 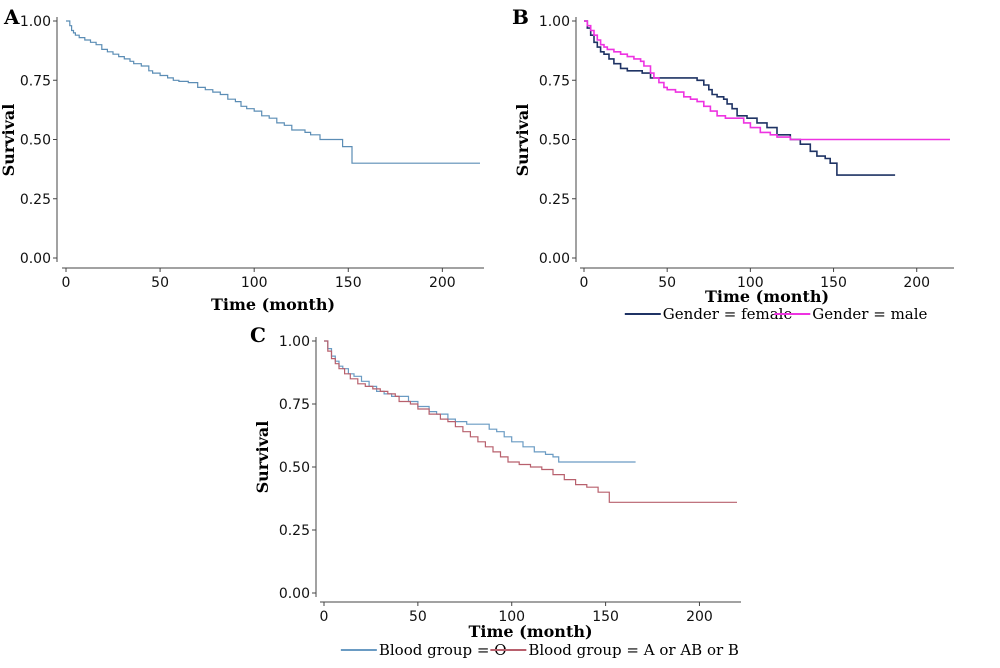 What do you see at coordinates (869, 314) in the screenshot?
I see `legend-label: Gender = male` at bounding box center [869, 314].